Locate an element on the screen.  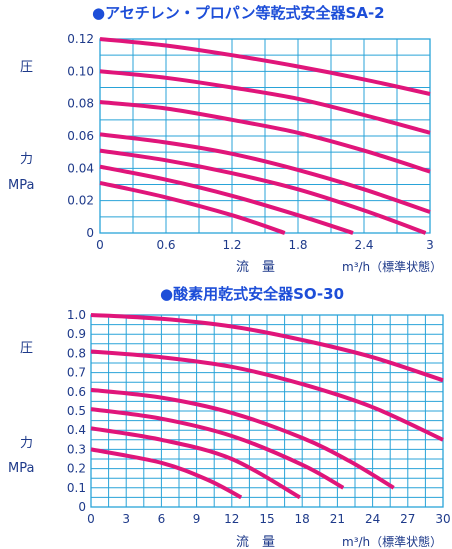
chart-so30-xunit: m³/h（標準状態） is located at coordinates (392, 541).